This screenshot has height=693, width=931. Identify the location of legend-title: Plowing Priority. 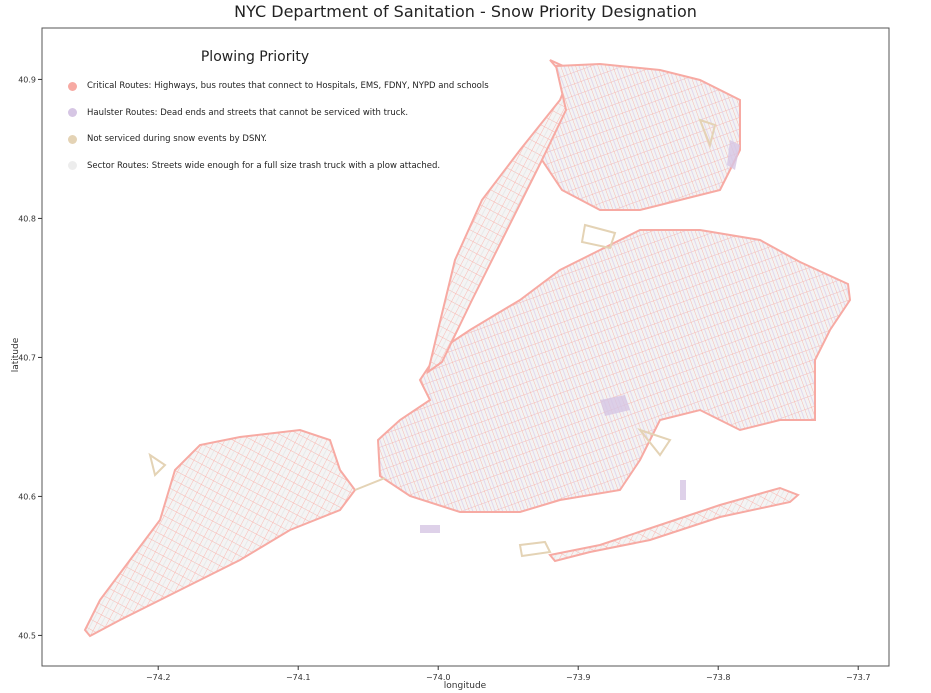
(255, 57).